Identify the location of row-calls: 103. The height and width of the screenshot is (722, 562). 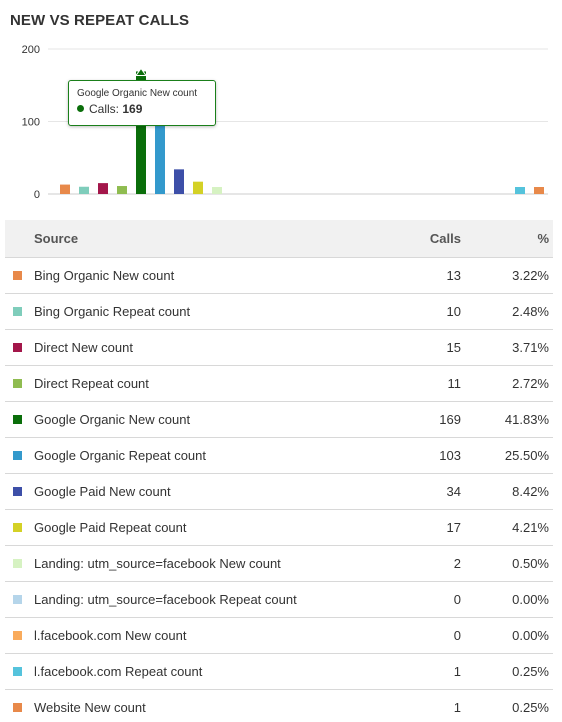
(450, 455).